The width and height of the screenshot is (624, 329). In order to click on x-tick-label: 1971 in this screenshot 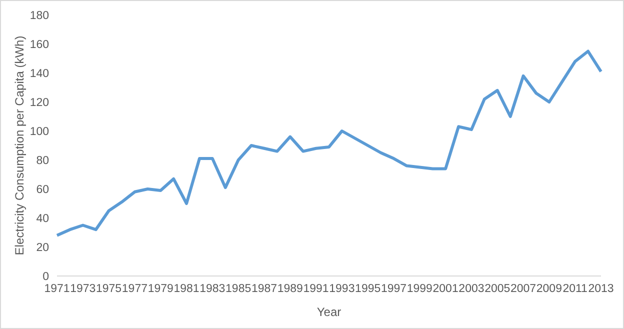, I will do `click(57, 289)`.